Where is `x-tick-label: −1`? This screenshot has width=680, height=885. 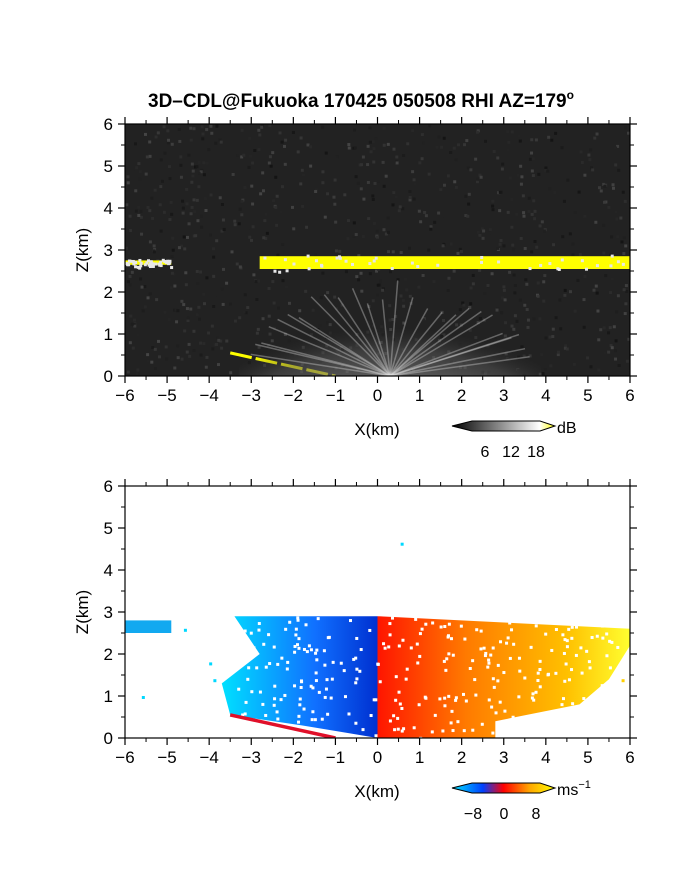
x-tick-label: −1 is located at coordinates (335, 395).